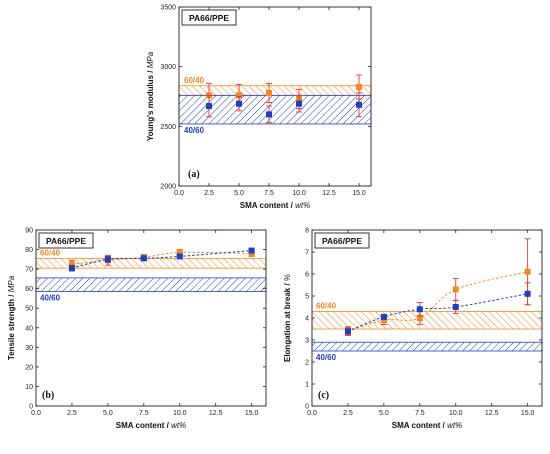 The width and height of the screenshot is (550, 454). Describe the element at coordinates (194, 174) in the screenshot. I see `panel-letter: (a)` at that location.